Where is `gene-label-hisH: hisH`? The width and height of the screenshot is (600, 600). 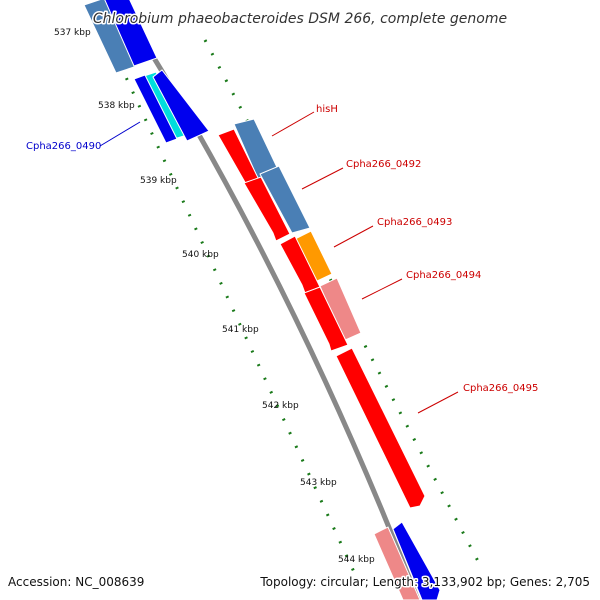
gene-label-hisH: hisH is located at coordinates (327, 109).